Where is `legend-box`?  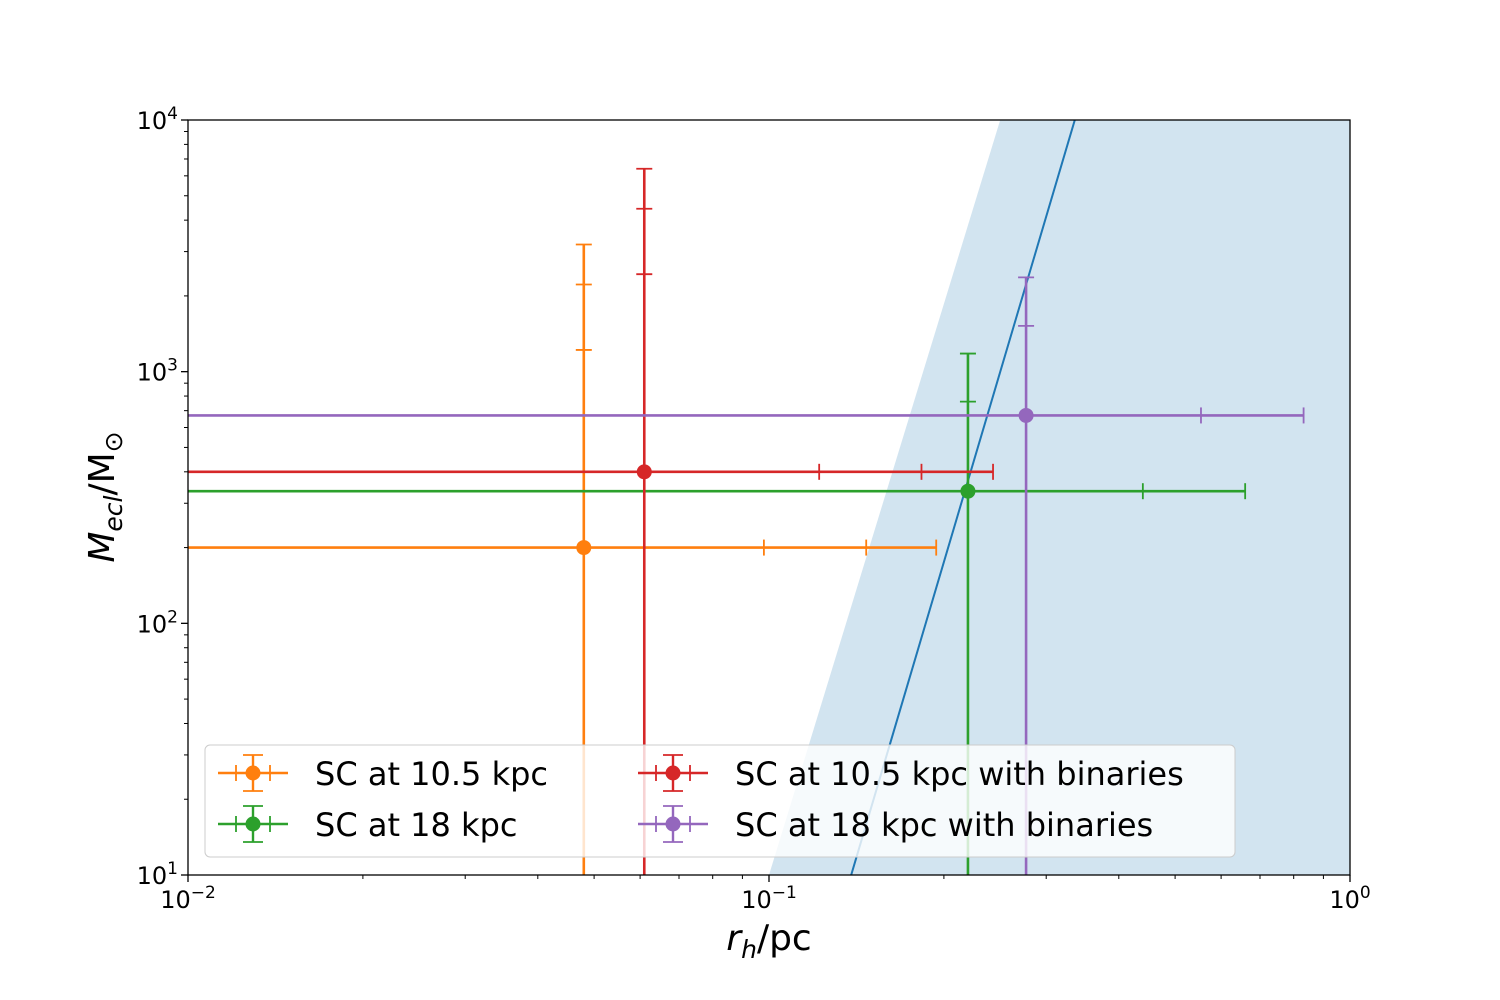
legend-box is located at coordinates (720, 801).